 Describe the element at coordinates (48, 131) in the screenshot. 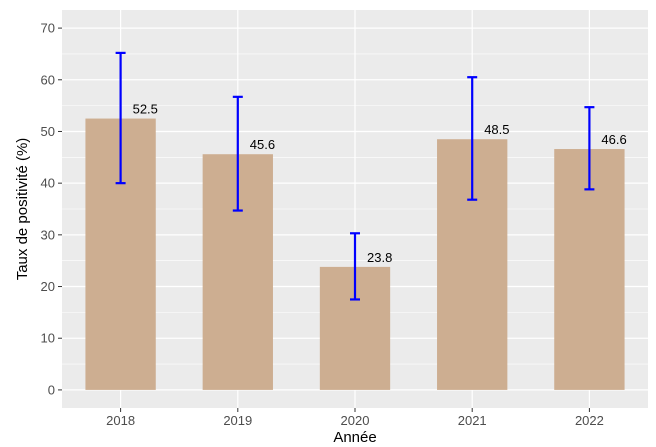

I see `y-tick-label: 50` at that location.